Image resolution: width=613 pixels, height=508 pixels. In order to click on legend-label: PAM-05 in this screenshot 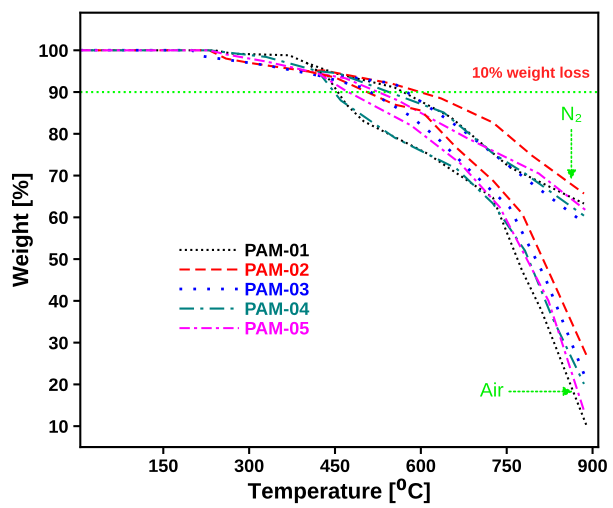, I will do `click(277, 328)`.